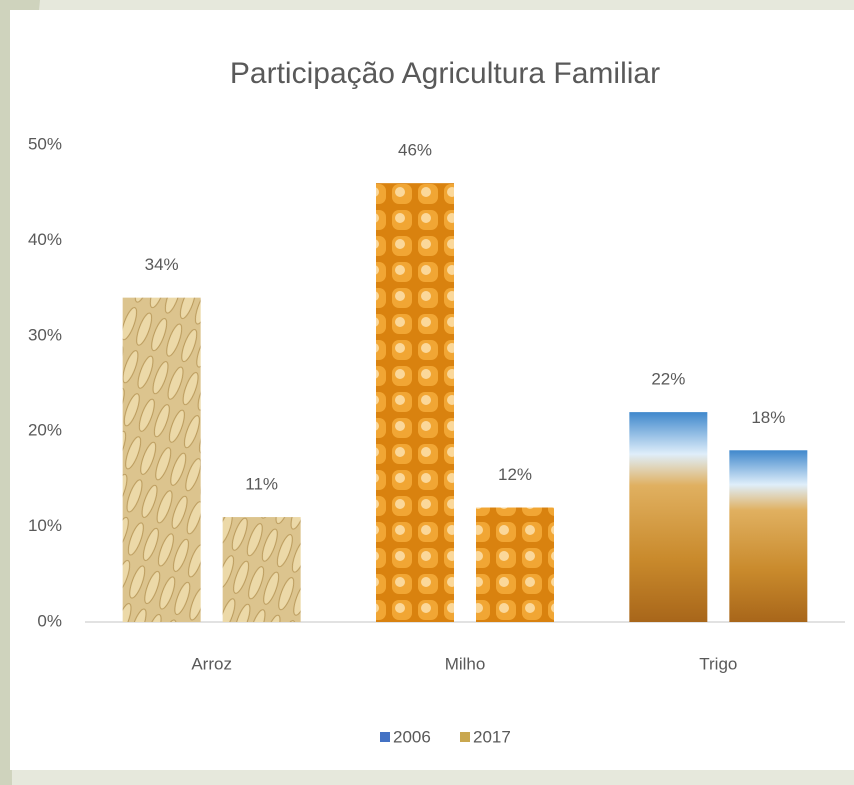  What do you see at coordinates (45, 430) in the screenshot?
I see `y-tick-label: 20%` at bounding box center [45, 430].